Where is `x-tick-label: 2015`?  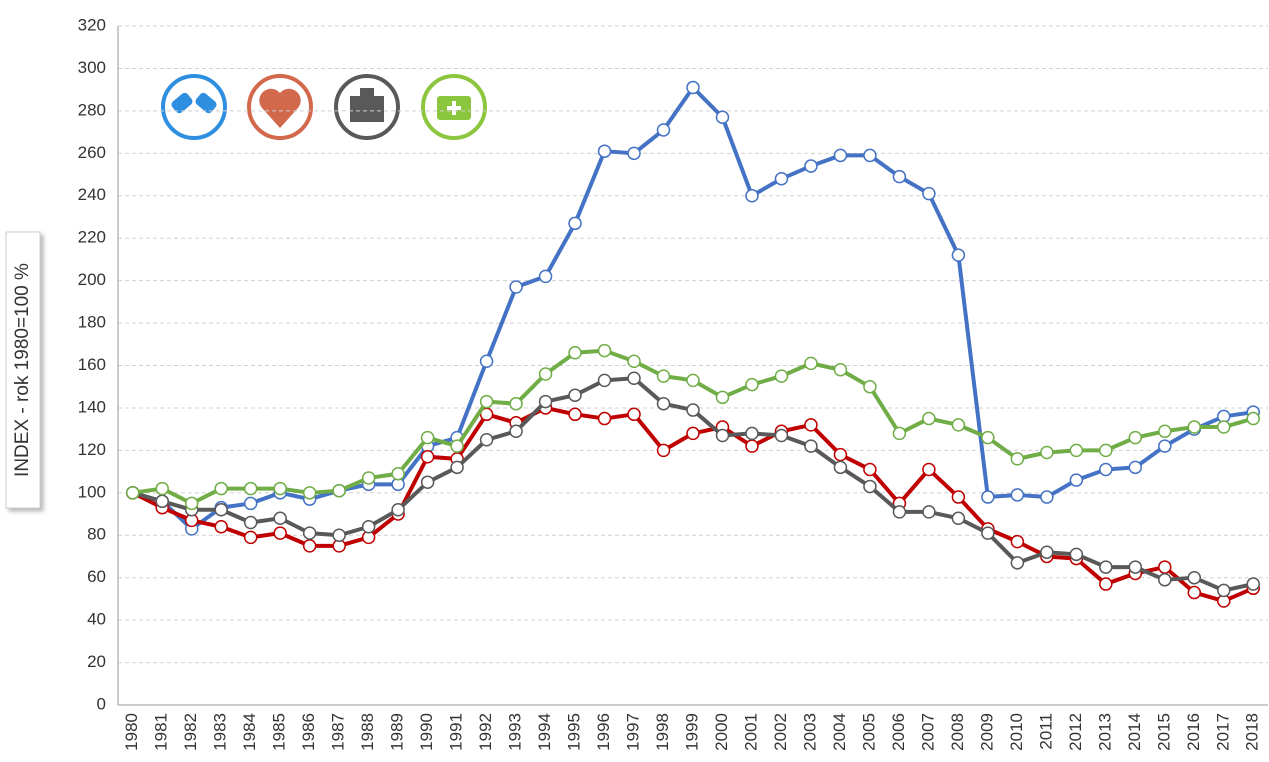 x-tick-label: 2015 is located at coordinates (1163, 732).